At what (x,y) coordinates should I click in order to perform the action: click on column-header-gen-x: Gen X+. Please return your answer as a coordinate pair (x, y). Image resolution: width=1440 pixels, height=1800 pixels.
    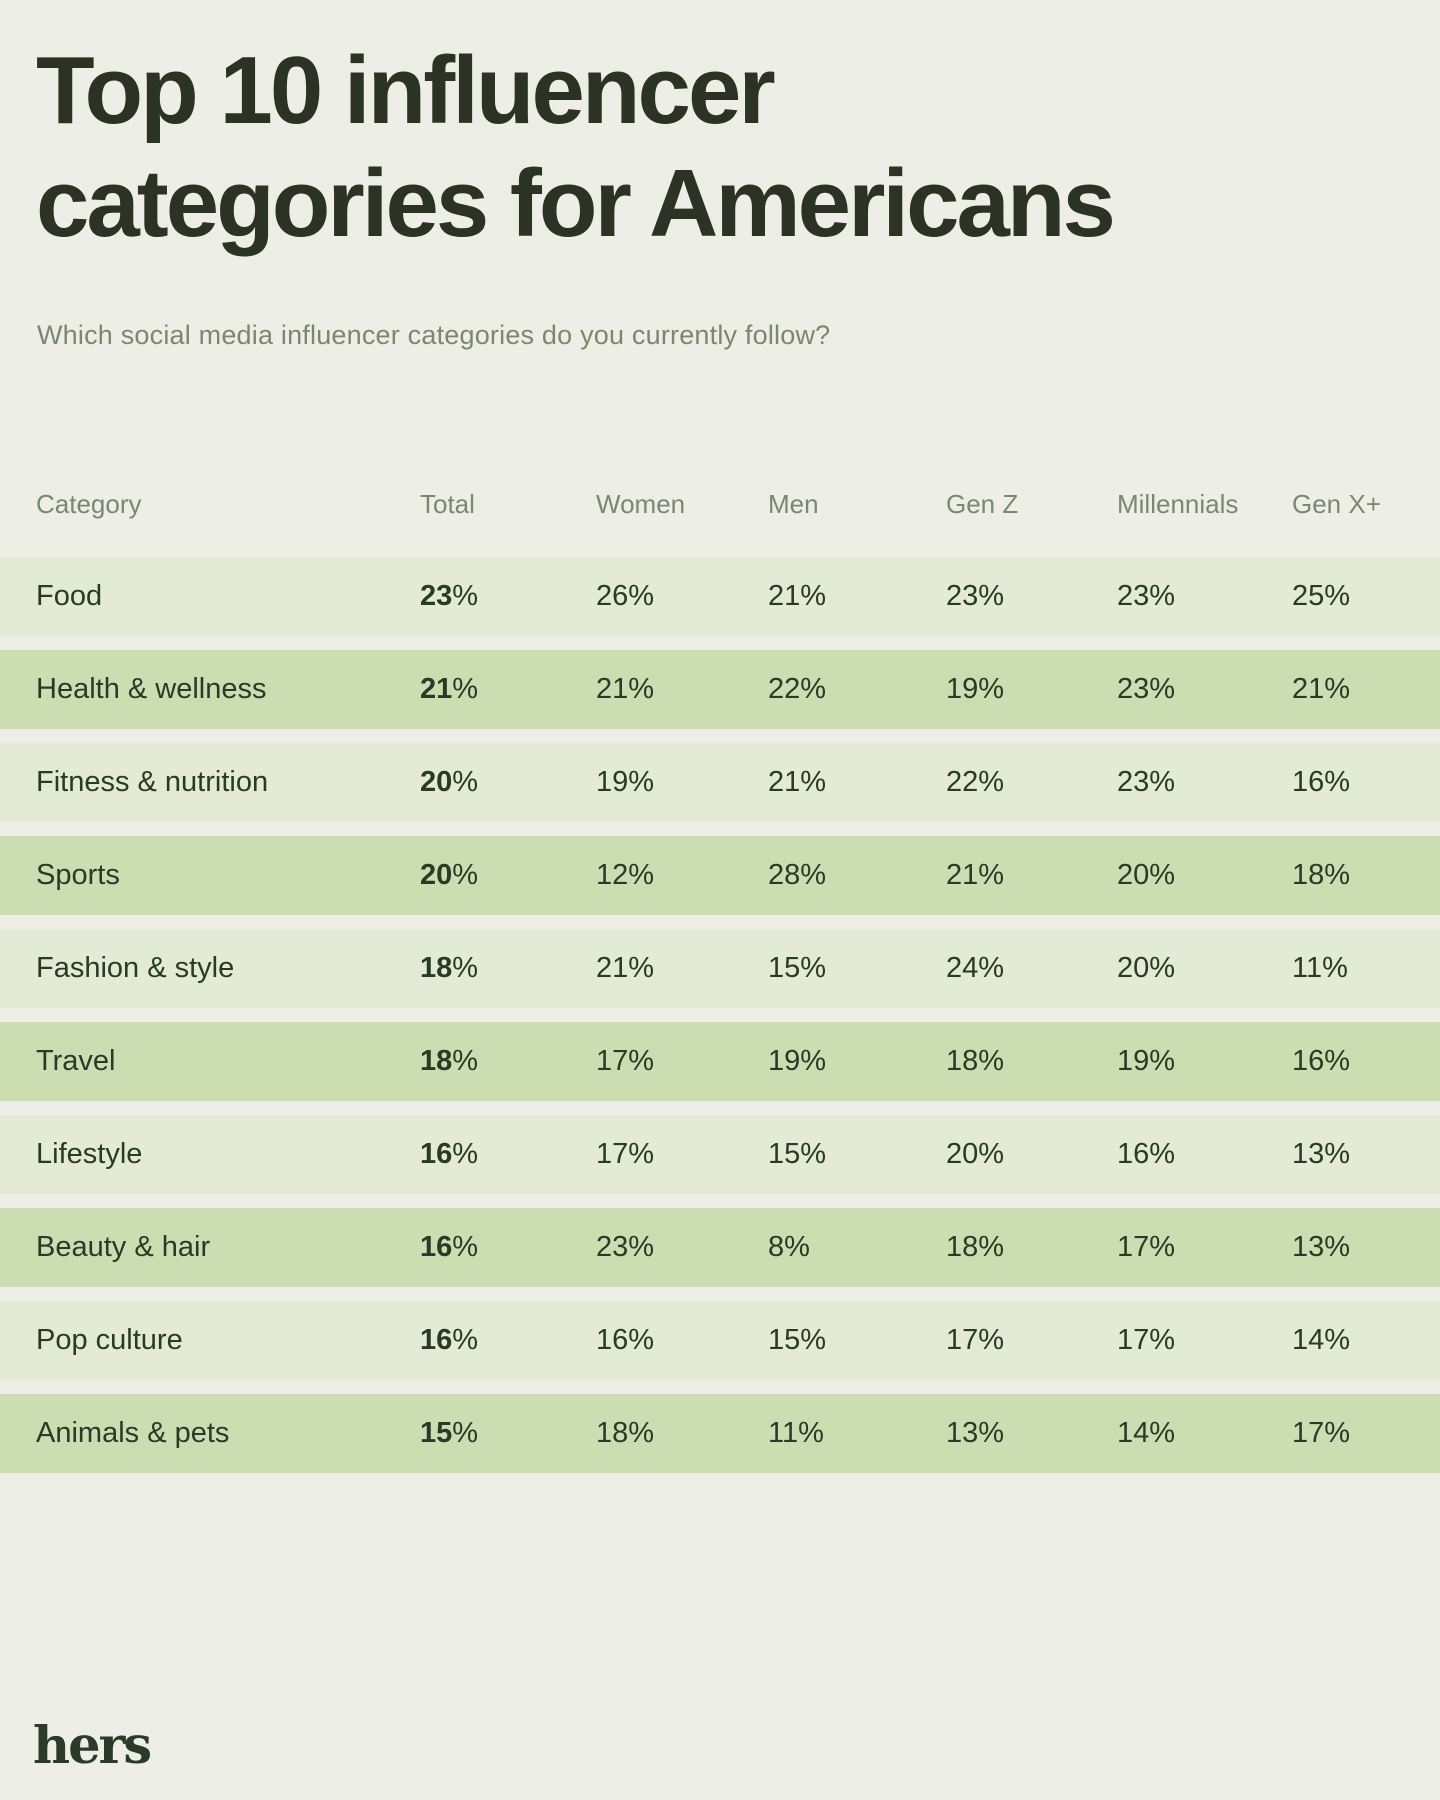
    Looking at the image, I should click on (1336, 503).